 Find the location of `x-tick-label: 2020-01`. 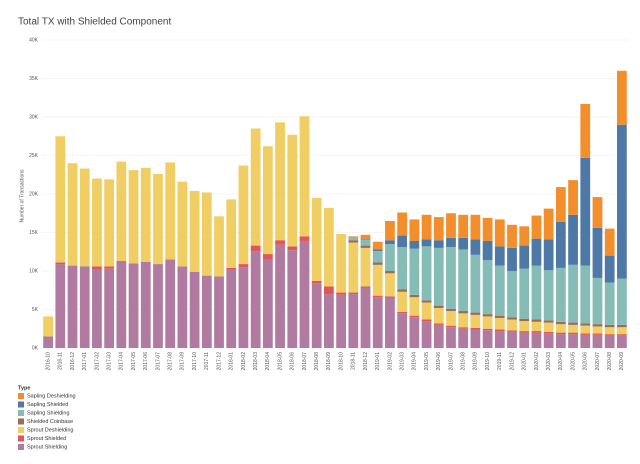

x-tick-label: 2020-01 is located at coordinates (525, 361).